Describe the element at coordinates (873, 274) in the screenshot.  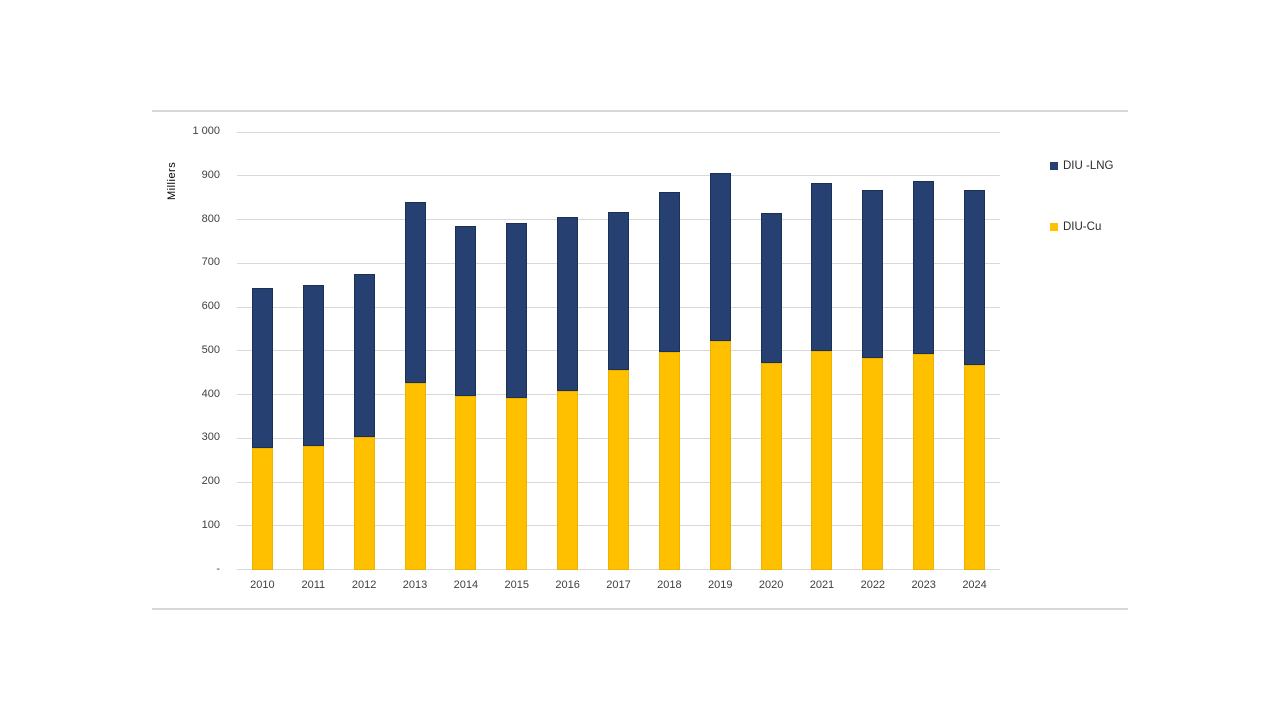
I see `bar-2022-diu-lng` at that location.